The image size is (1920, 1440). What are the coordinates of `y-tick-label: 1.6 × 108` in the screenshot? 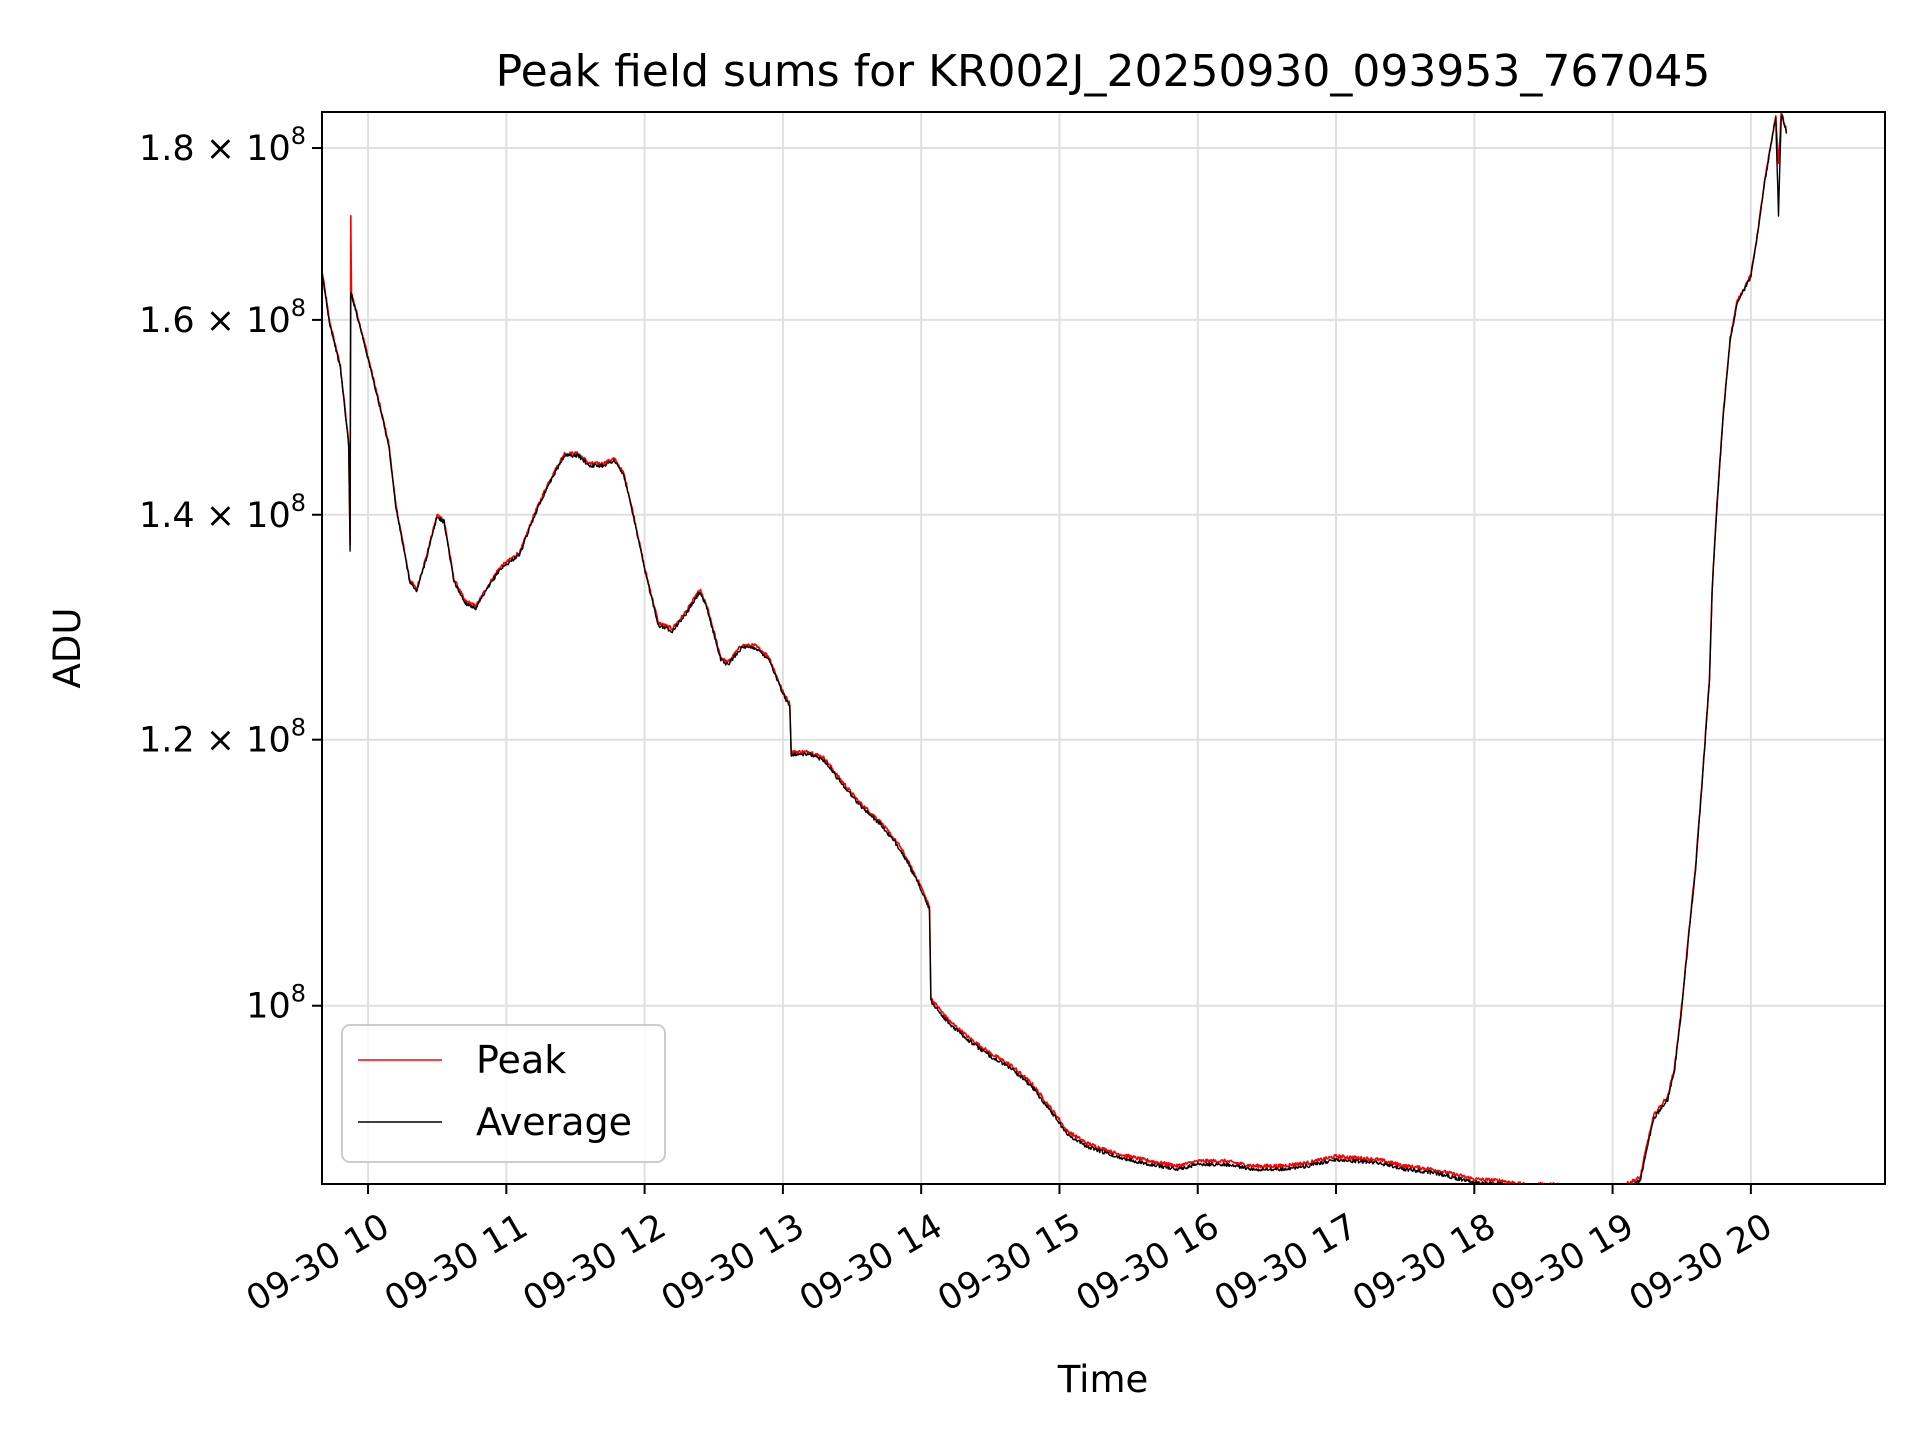 It's located at (222, 317).